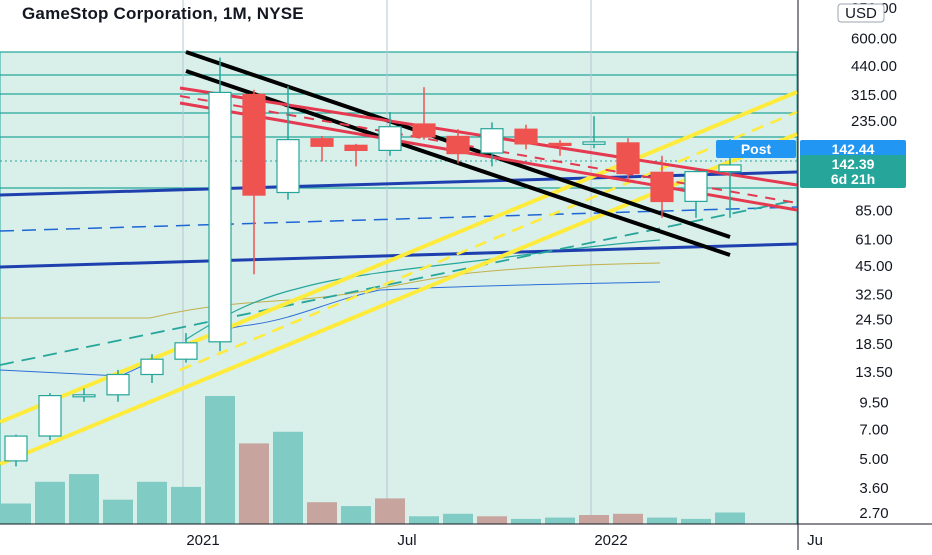 The width and height of the screenshot is (932, 555). I want to click on y-tick-label: 45.00, so click(874, 266).